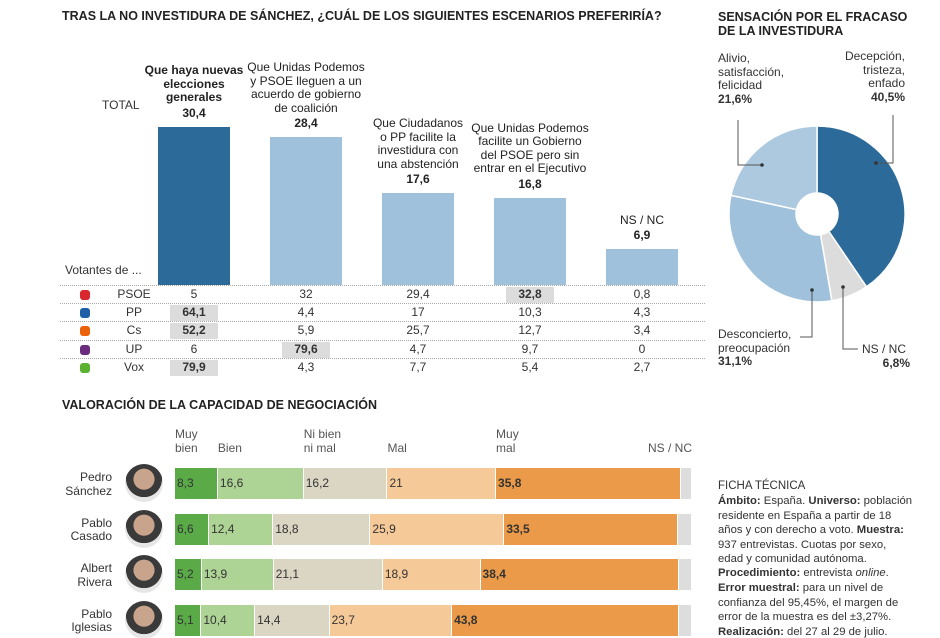 This screenshot has height=638, width=940. I want to click on table-cell: 2,7, so click(642, 366).